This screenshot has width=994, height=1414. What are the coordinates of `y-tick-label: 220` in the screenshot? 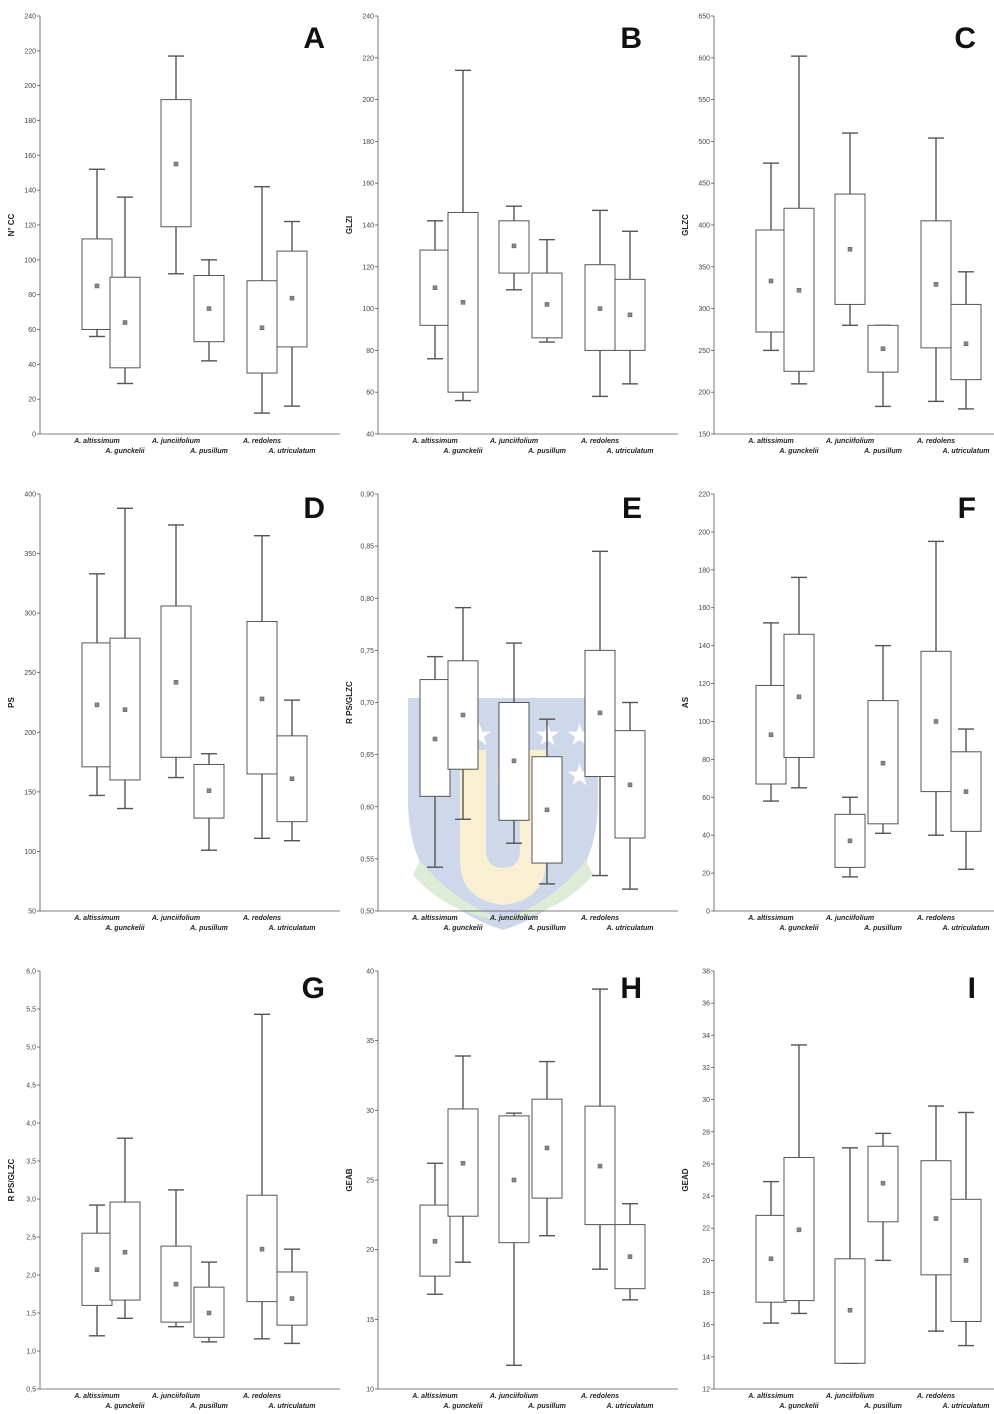 It's located at (704, 495).